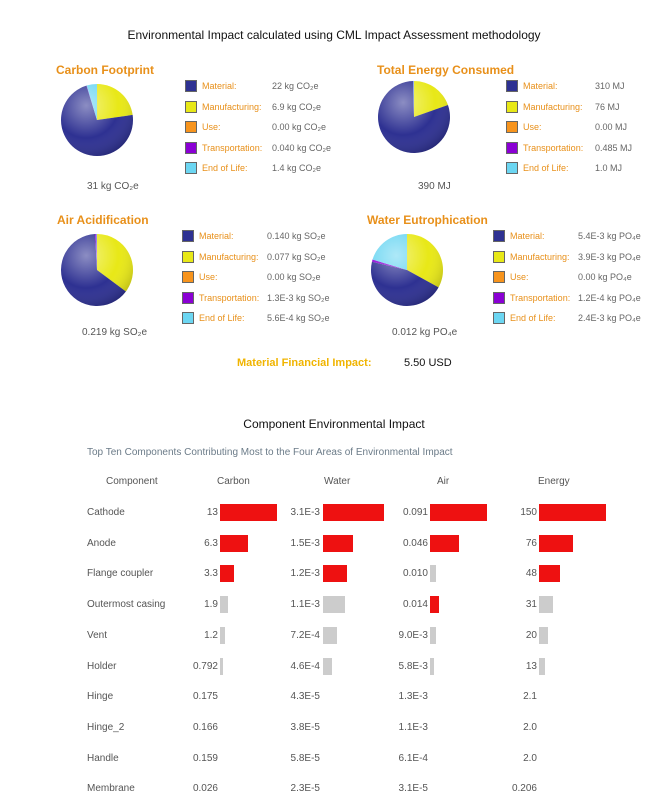 The image size is (668, 801). Describe the element at coordinates (305, 574) in the screenshot. I see `value-water: 1.2E-3` at that location.